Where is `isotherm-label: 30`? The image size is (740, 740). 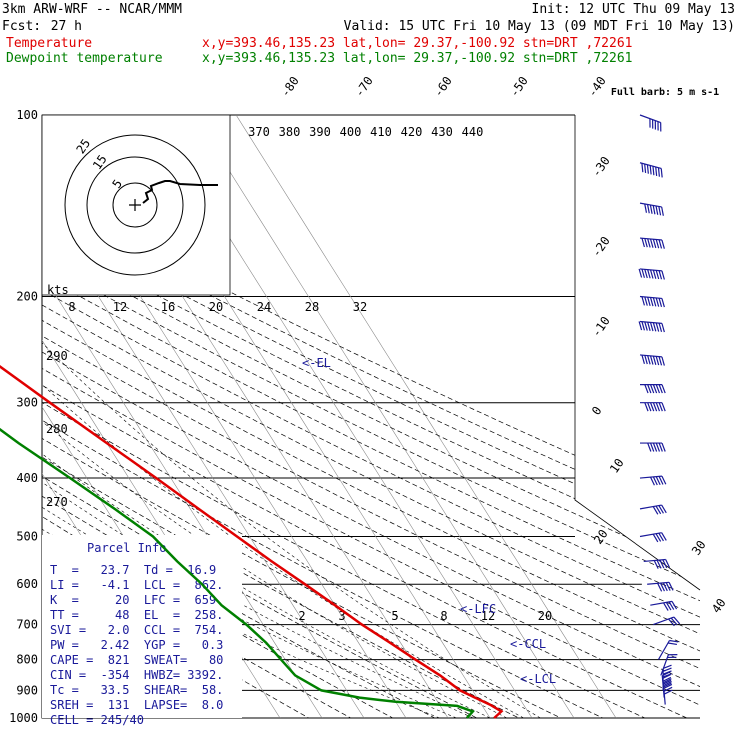
isotherm-label: 30 is located at coordinates (699, 548).